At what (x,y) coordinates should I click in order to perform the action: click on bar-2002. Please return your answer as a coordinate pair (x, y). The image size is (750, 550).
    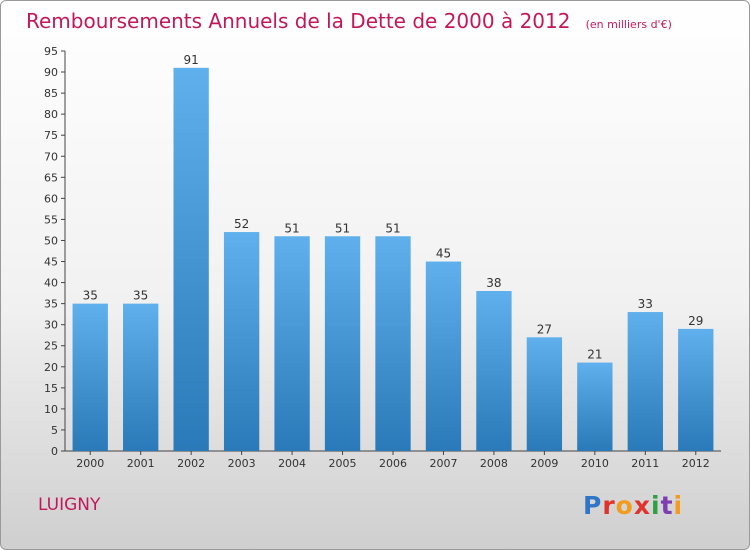
    Looking at the image, I should click on (191, 259).